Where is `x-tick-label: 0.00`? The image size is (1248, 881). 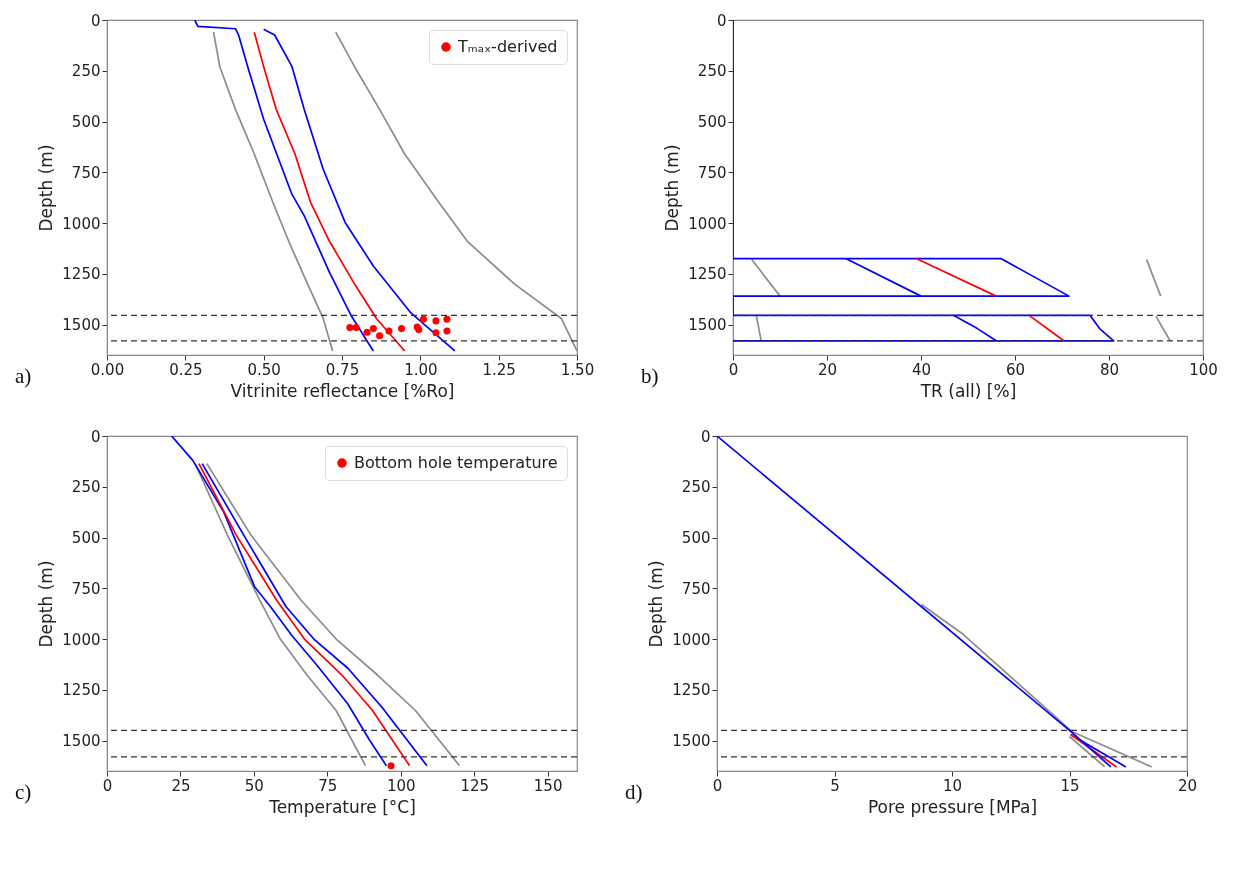
x-tick-label: 0.00 is located at coordinates (107, 369).